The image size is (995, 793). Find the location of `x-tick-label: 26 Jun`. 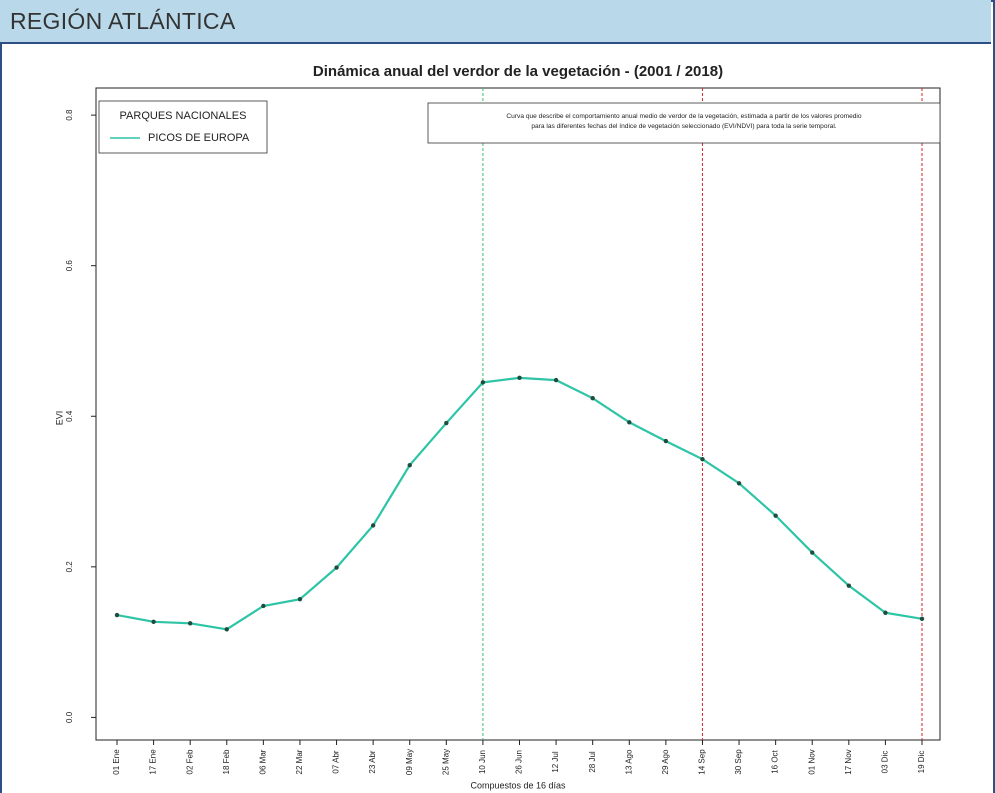

x-tick-label: 26 Jun is located at coordinates (519, 762).